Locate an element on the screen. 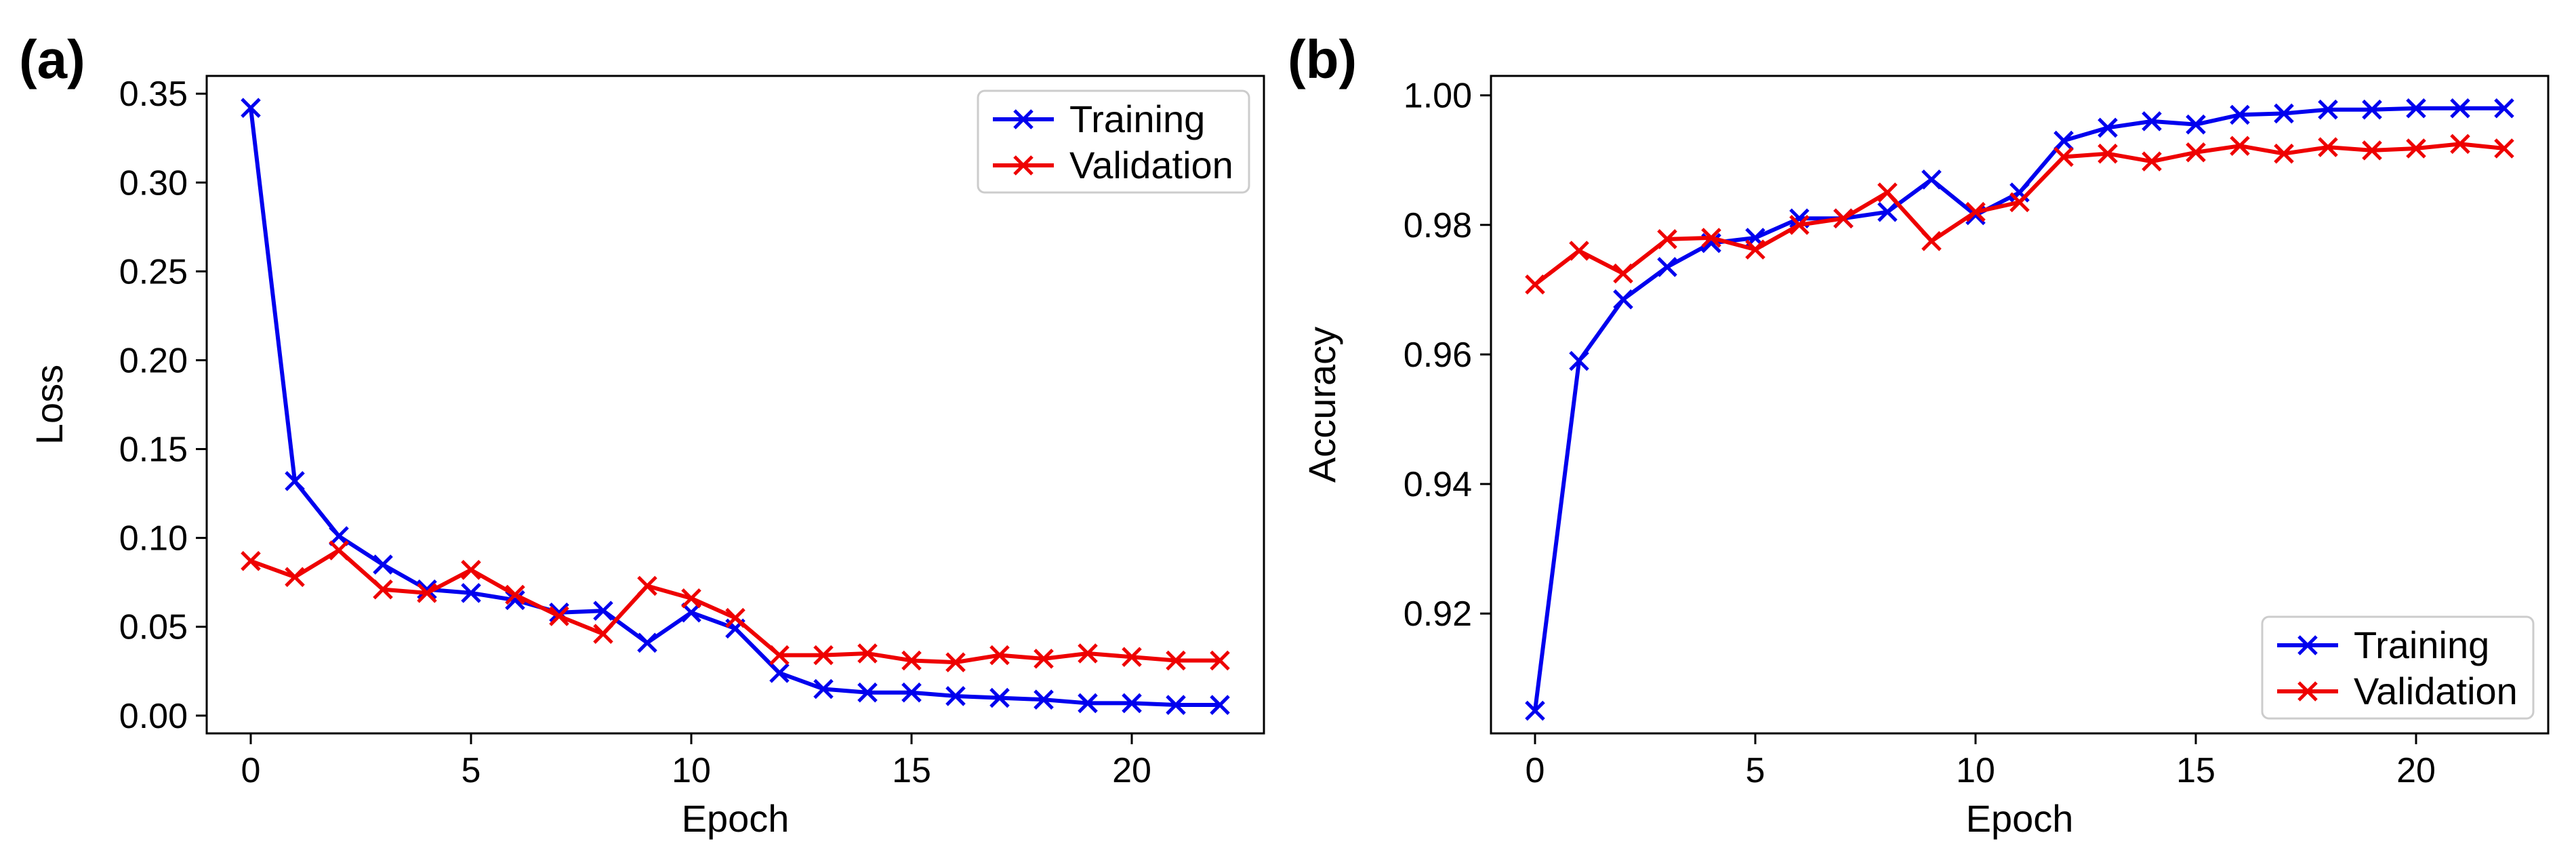 This screenshot has height=852, width=2576. y-tick-label: 0.00 is located at coordinates (154, 716).